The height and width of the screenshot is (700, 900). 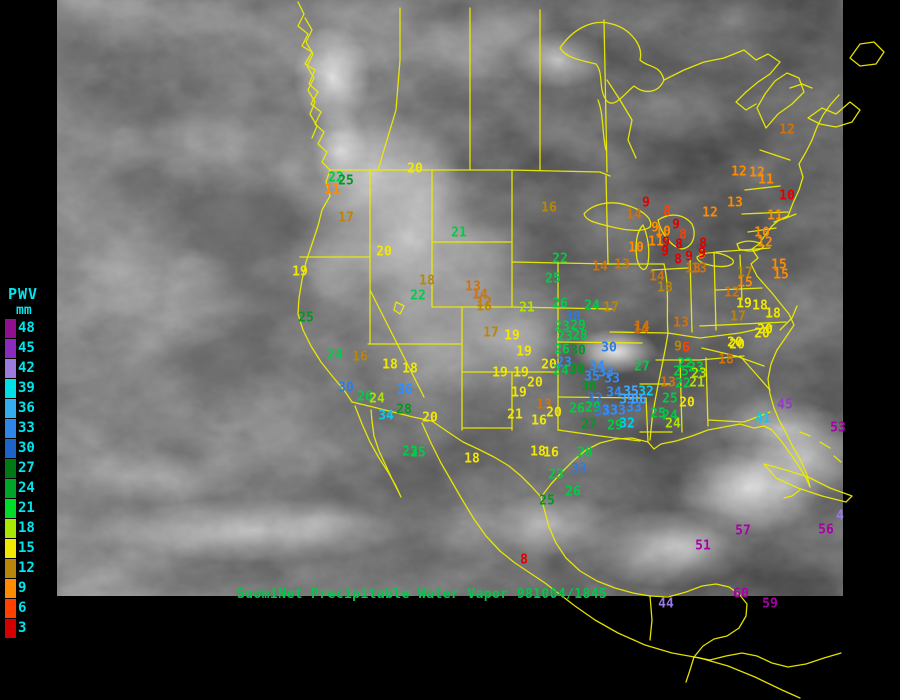 What do you see at coordinates (686, 348) in the screenshot?
I see `station-pwv-value: 6` at bounding box center [686, 348].